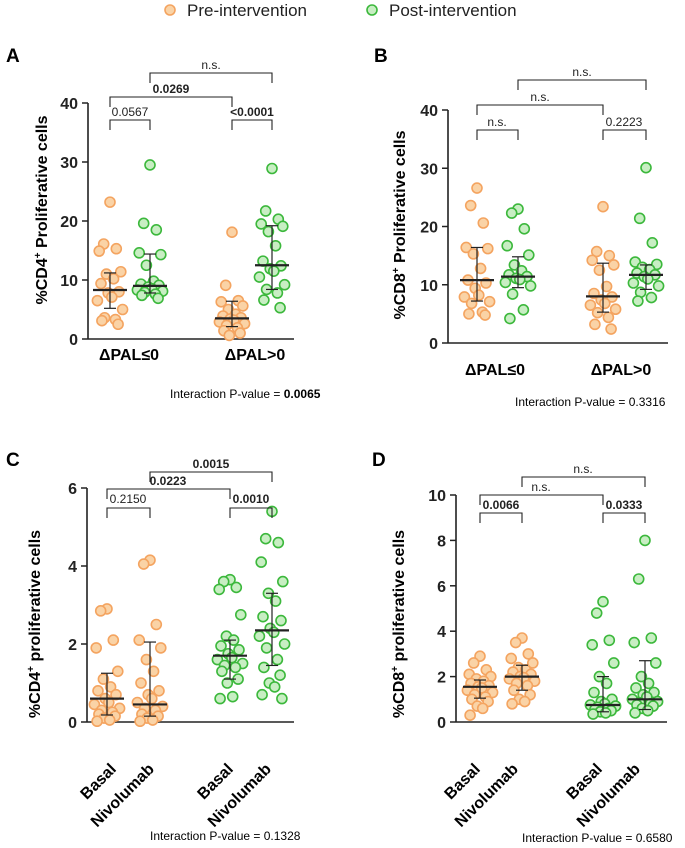 The height and width of the screenshot is (848, 685). Describe the element at coordinates (441, 10) in the screenshot. I see `legend-item-post: Post-intervention` at that location.